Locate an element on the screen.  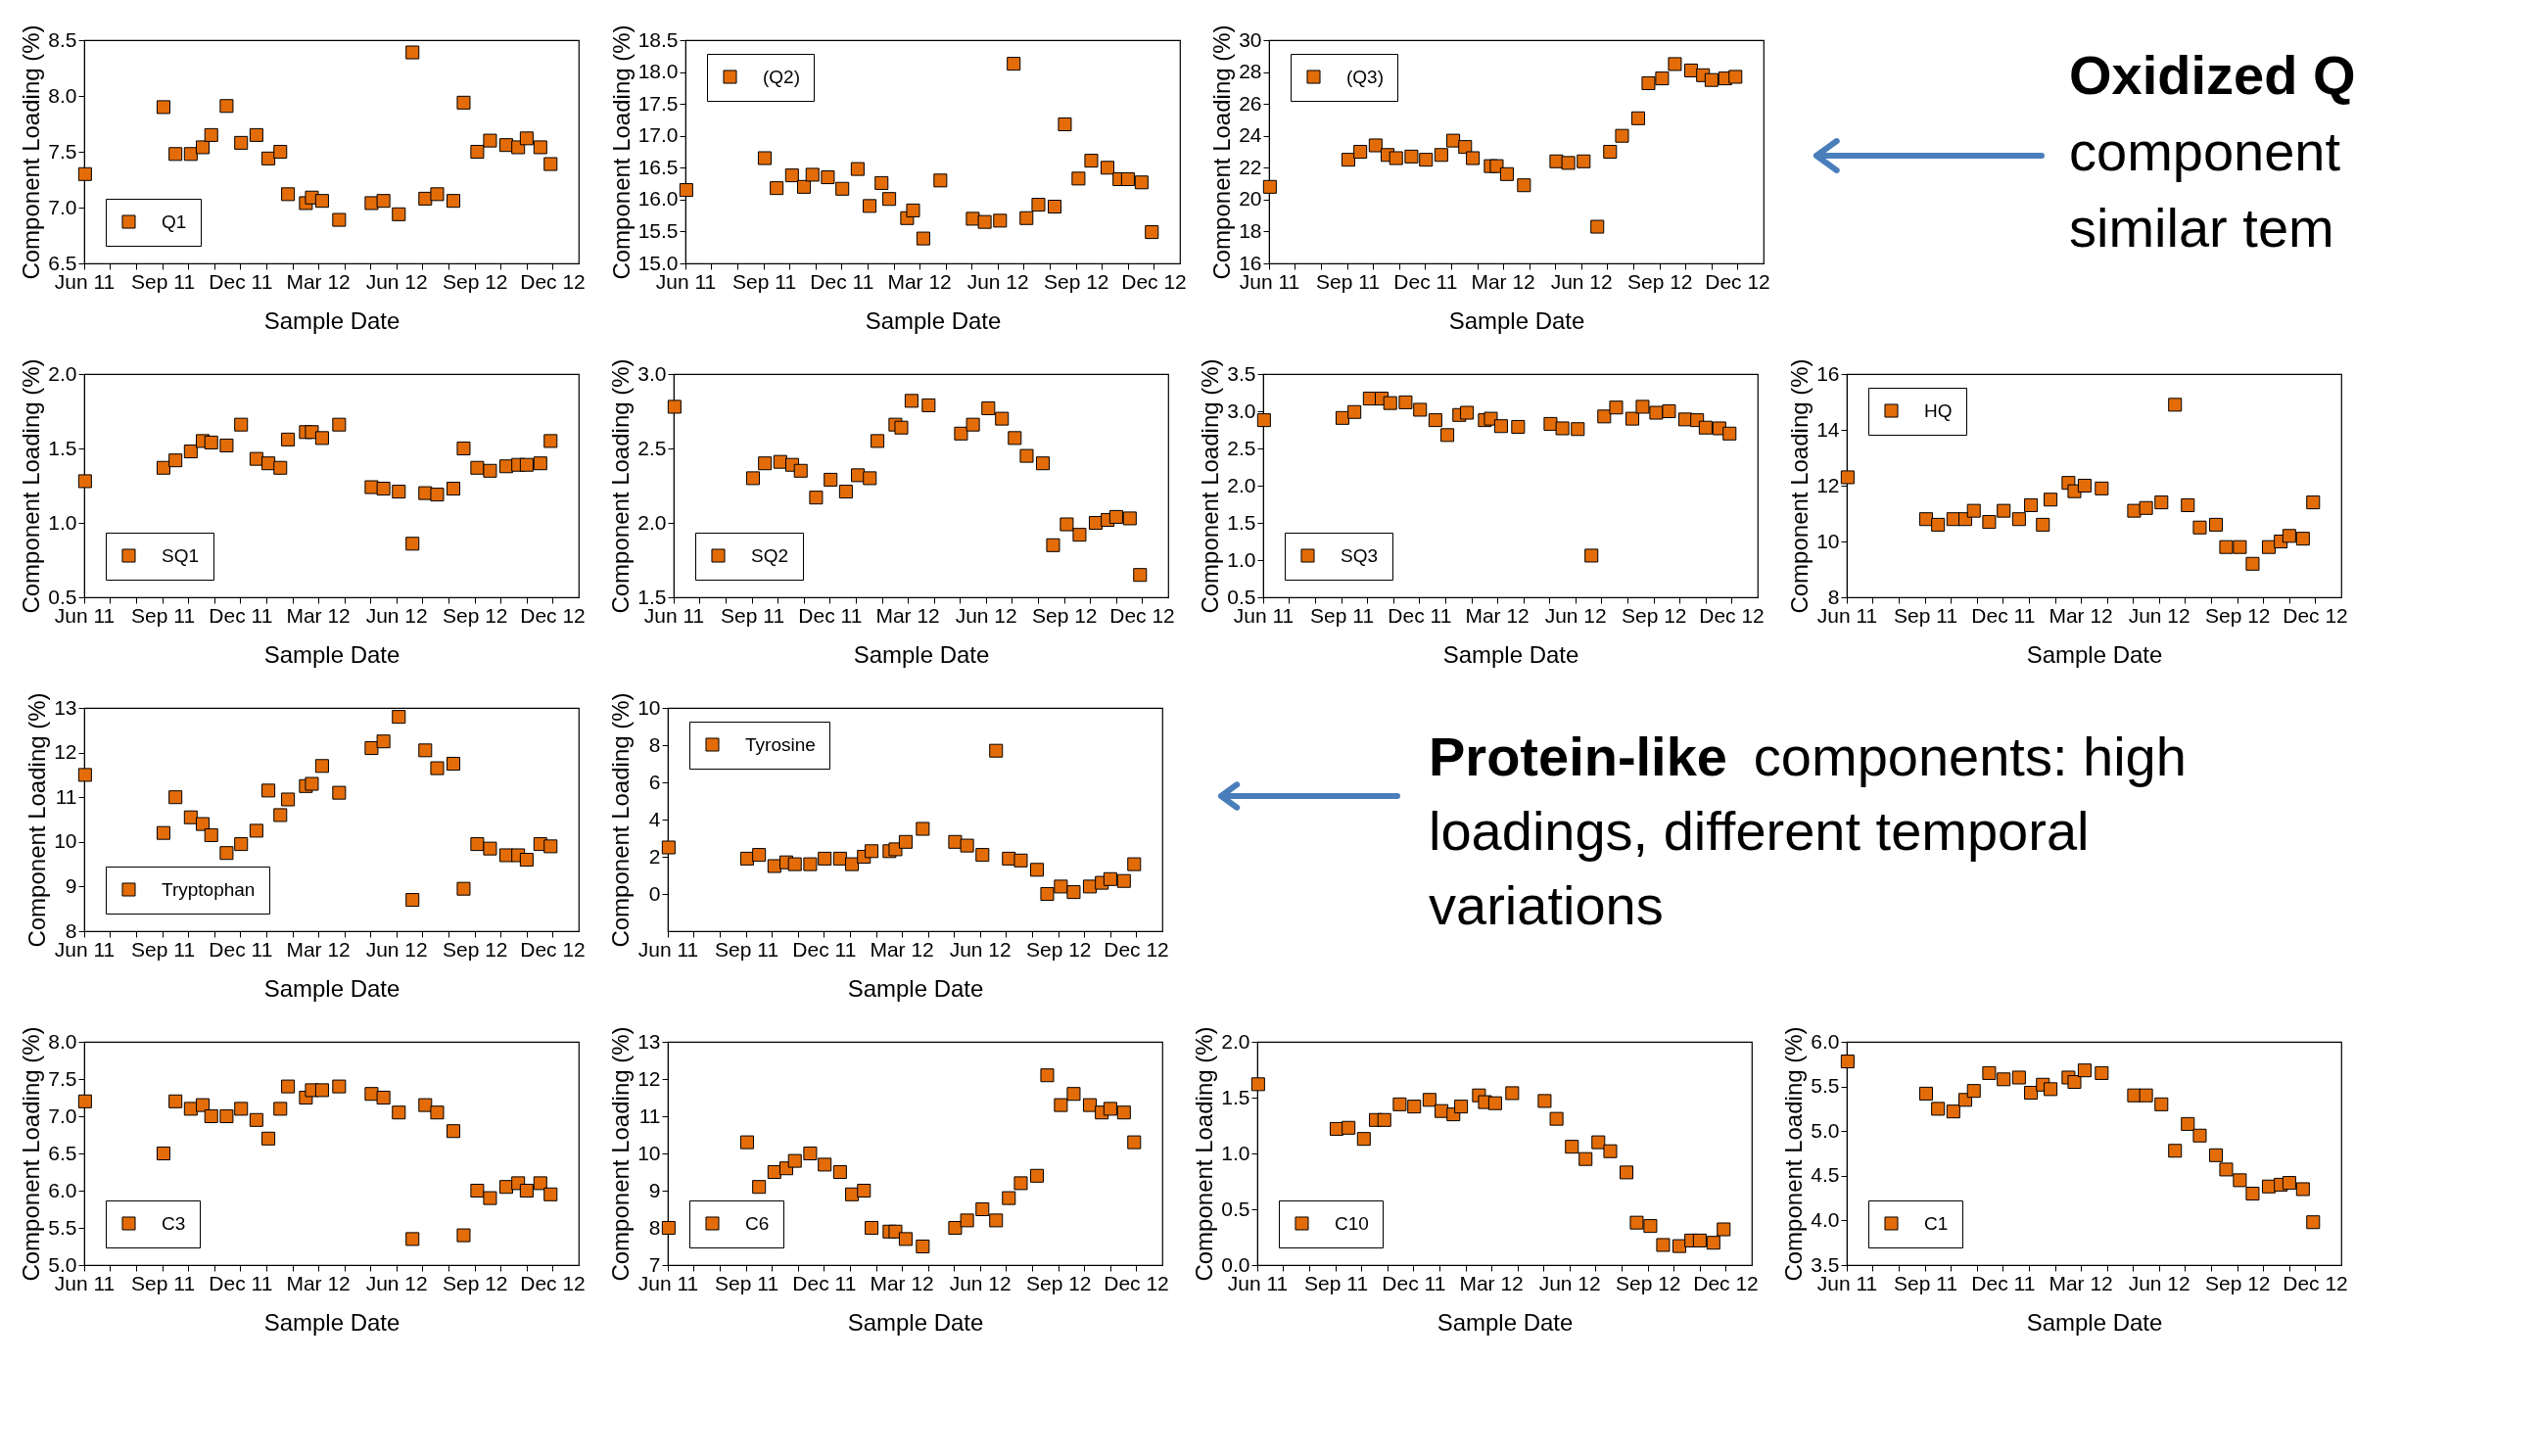
y-tick-label: 1.0 is located at coordinates (1235, 1152).